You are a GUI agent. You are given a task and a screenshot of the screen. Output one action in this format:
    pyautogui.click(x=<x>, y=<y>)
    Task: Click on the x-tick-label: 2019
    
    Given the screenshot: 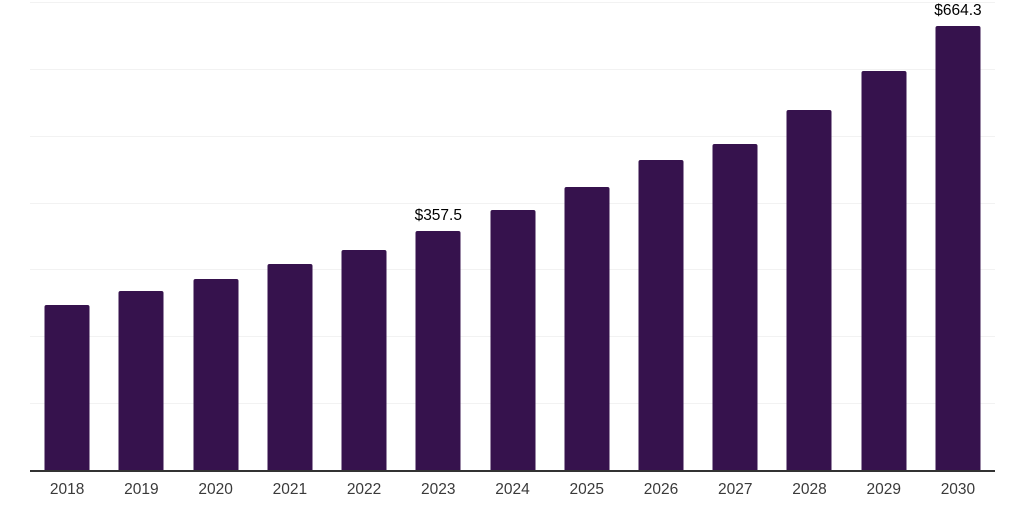 What is the action you would take?
    pyautogui.click(x=141, y=489)
    